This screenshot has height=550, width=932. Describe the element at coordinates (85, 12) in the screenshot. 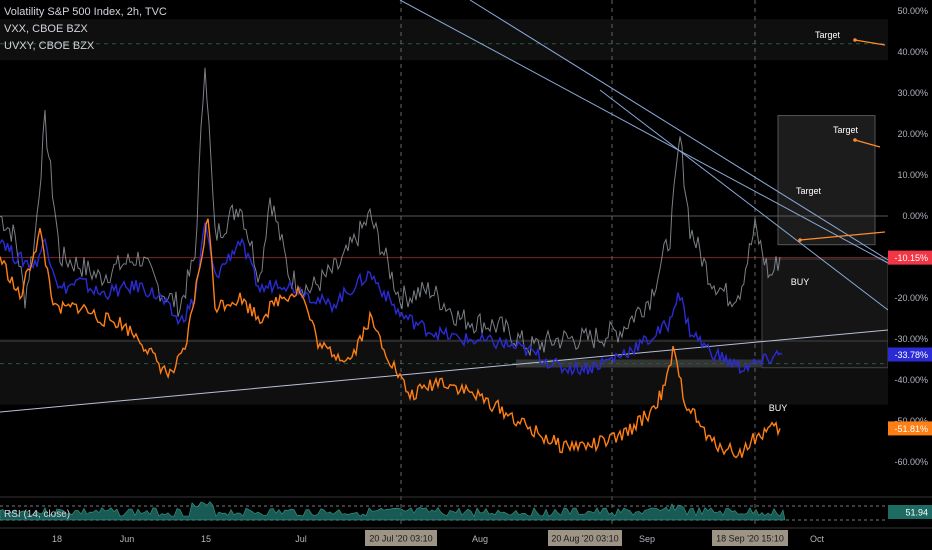

I see `legend-main: Volatility S&P 500 Index, 2h, TVC` at that location.